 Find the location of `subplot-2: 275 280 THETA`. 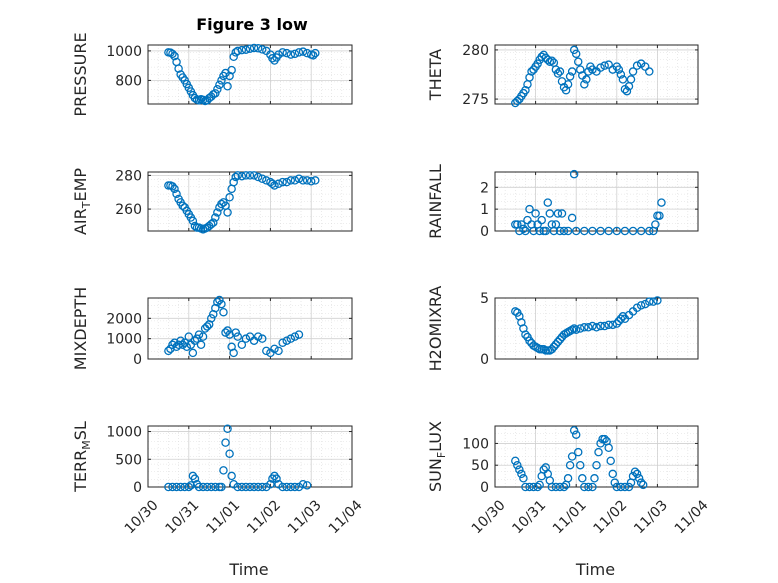

subplot-2: 275 280 THETA is located at coordinates (562, 75).